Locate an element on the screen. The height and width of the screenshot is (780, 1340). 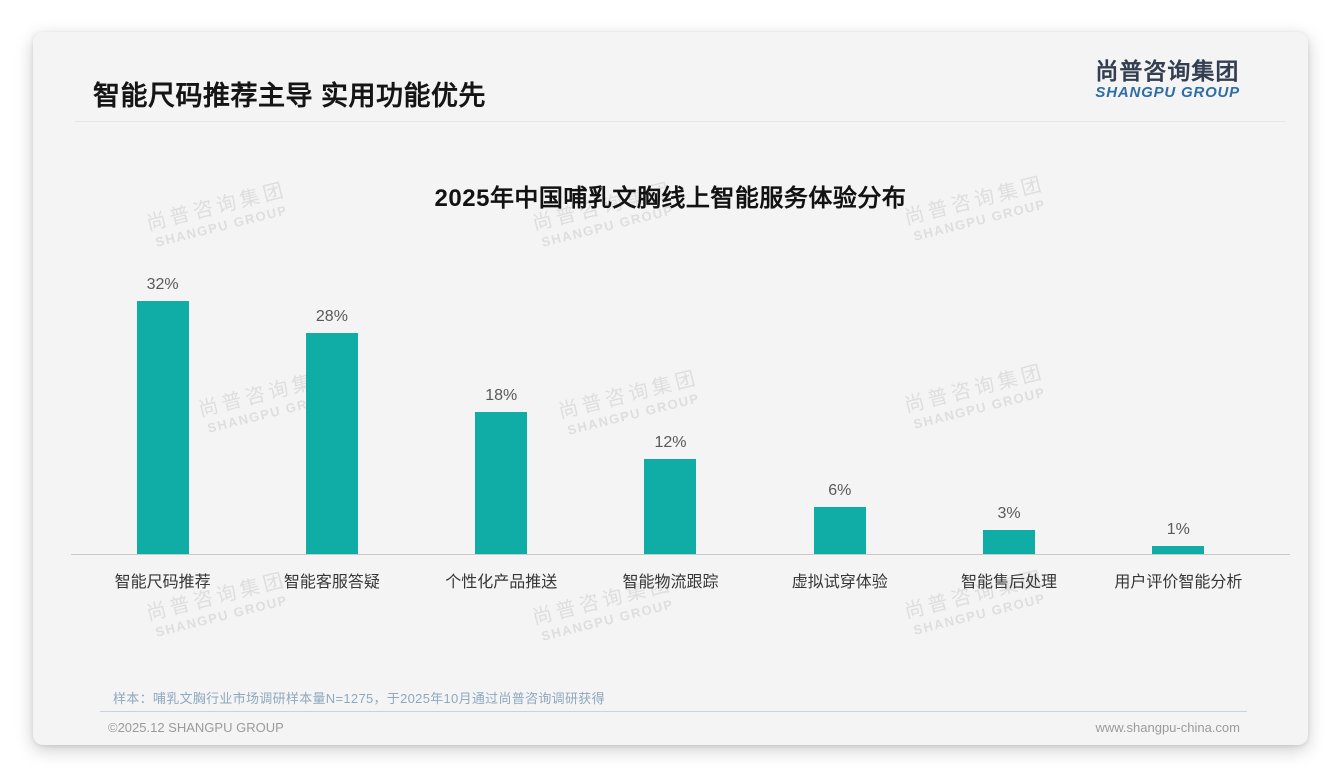
bar-column: 3% is located at coordinates (1008, 413).